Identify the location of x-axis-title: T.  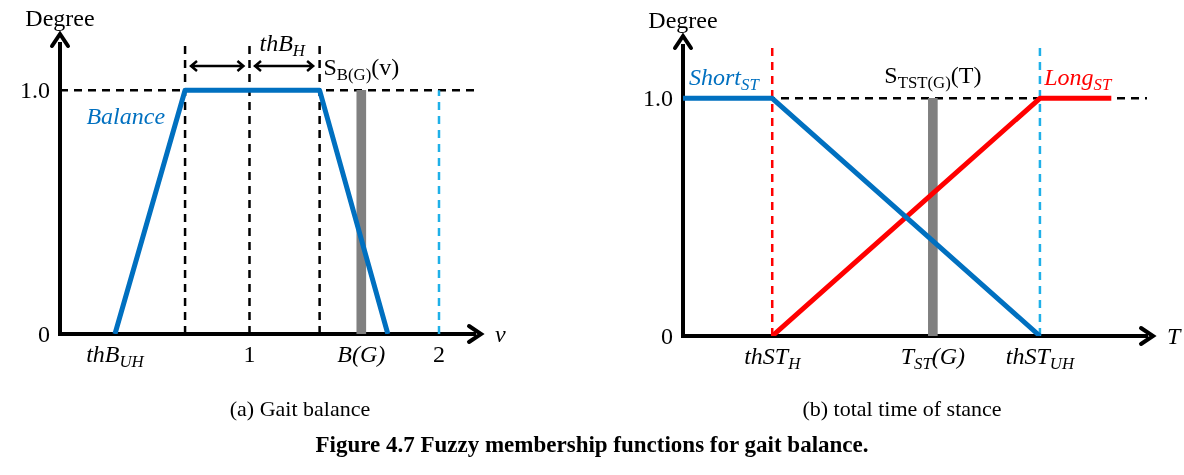
(1174, 336).